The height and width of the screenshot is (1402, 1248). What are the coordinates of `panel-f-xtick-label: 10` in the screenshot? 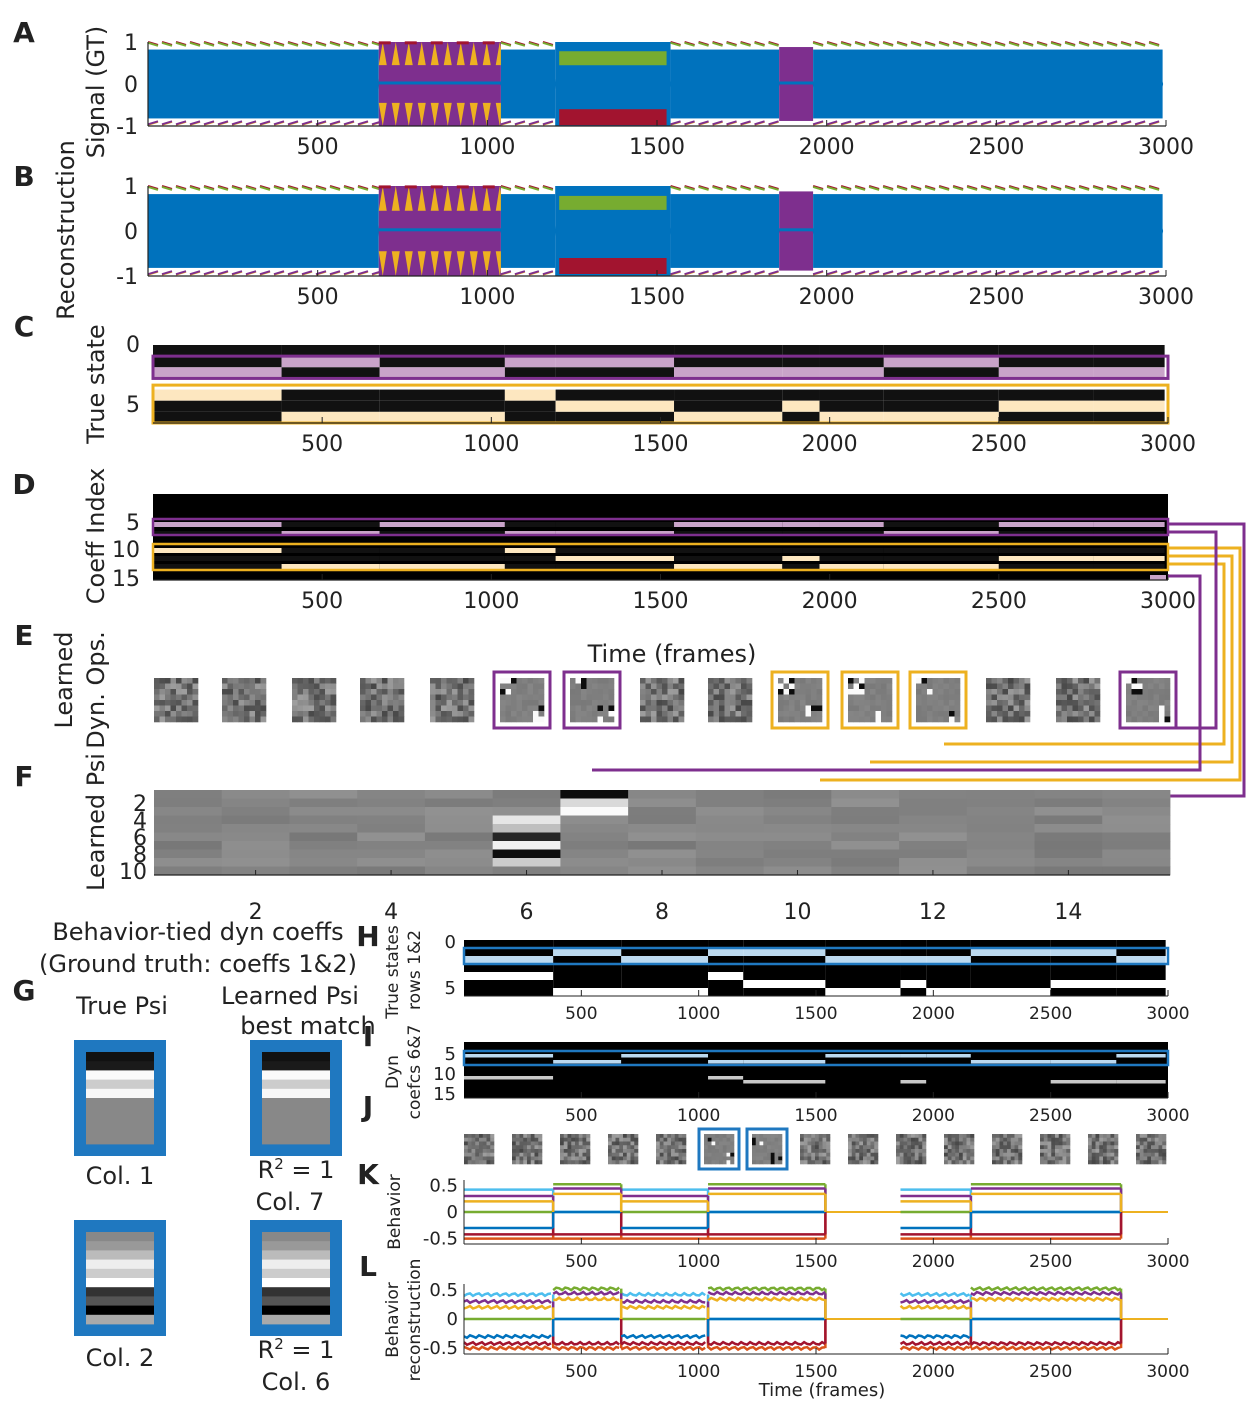 It's located at (797, 912).